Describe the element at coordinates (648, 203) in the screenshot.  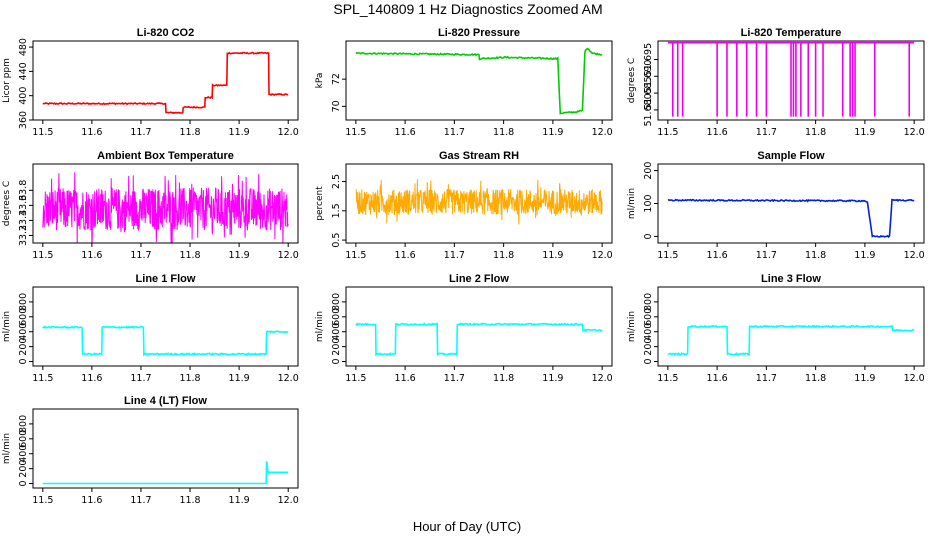
I see `y-tick-label: 100` at that location.